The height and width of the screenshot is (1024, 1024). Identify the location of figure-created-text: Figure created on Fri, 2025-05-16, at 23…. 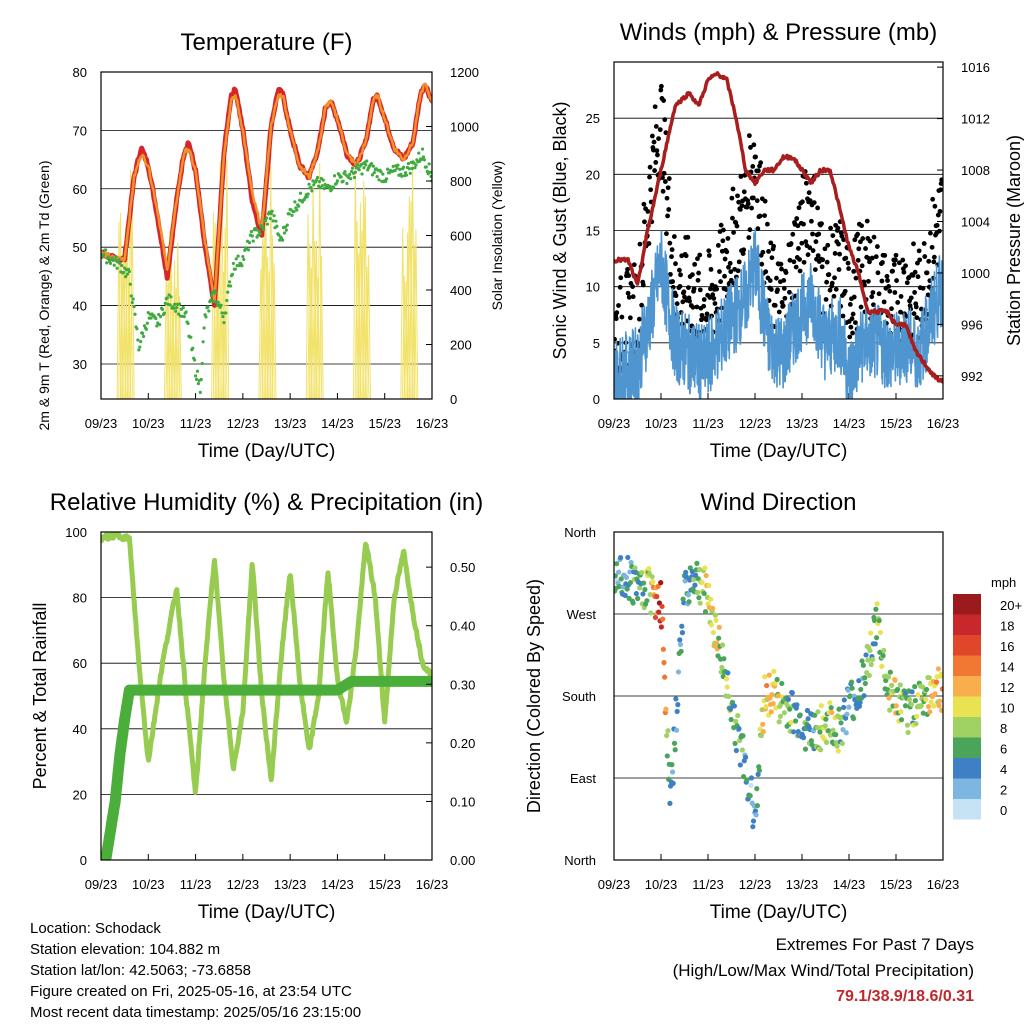
(191, 991).